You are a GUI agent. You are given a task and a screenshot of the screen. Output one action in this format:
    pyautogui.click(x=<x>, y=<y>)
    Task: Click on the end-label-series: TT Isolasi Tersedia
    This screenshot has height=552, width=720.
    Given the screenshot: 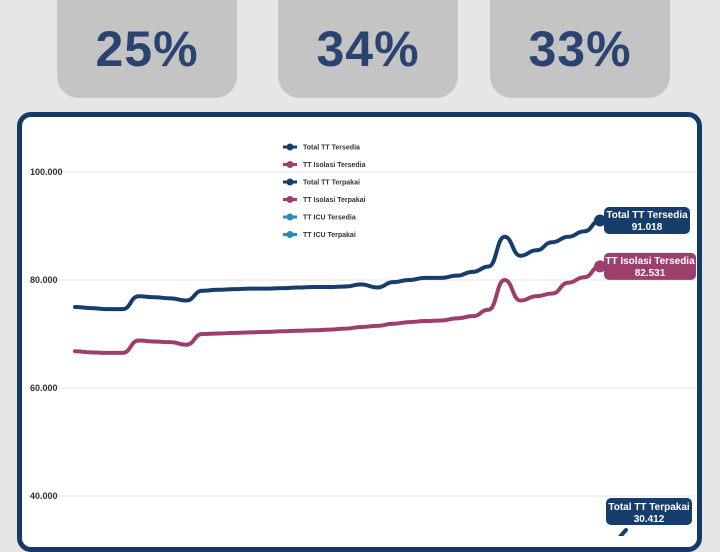 What is the action you would take?
    pyautogui.click(x=650, y=261)
    